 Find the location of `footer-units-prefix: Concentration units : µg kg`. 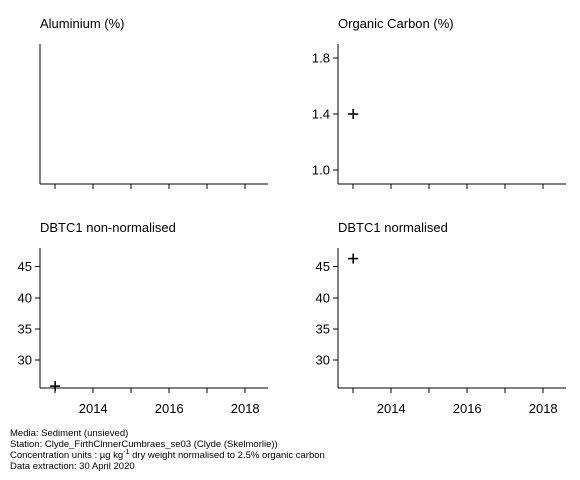

footer-units-prefix: Concentration units : µg kg is located at coordinates (67, 455).